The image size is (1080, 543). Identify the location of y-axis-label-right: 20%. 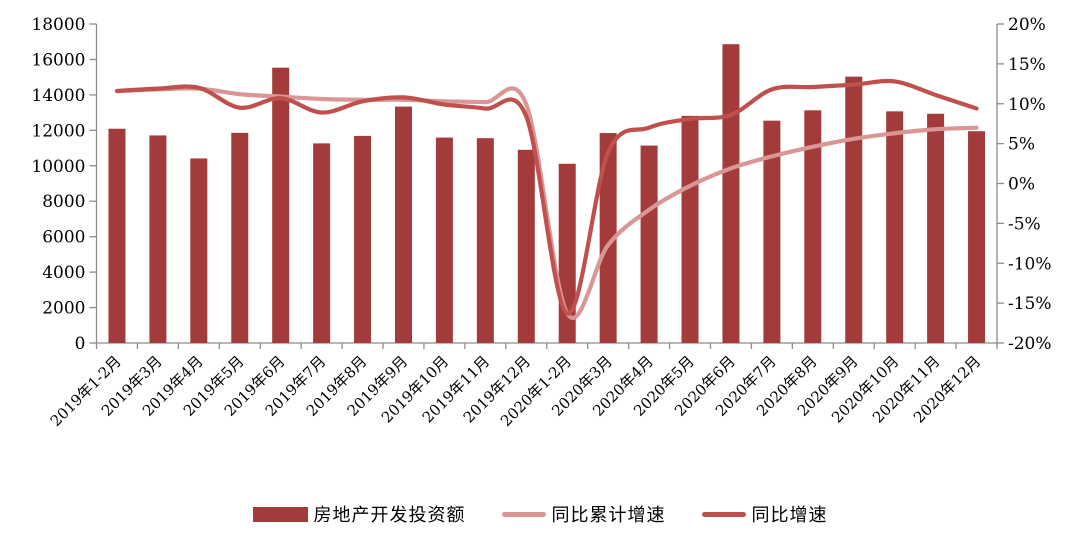
(1027, 25).